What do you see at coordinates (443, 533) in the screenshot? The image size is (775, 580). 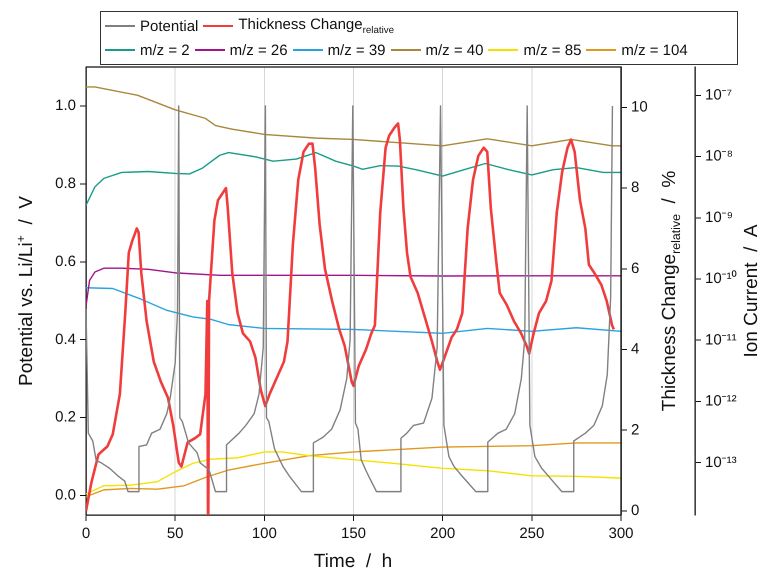 I see `x-tick-label: 200` at bounding box center [443, 533].